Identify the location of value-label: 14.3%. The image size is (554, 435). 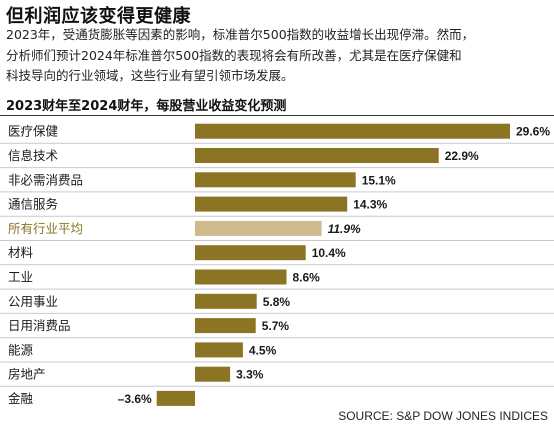
(370, 205).